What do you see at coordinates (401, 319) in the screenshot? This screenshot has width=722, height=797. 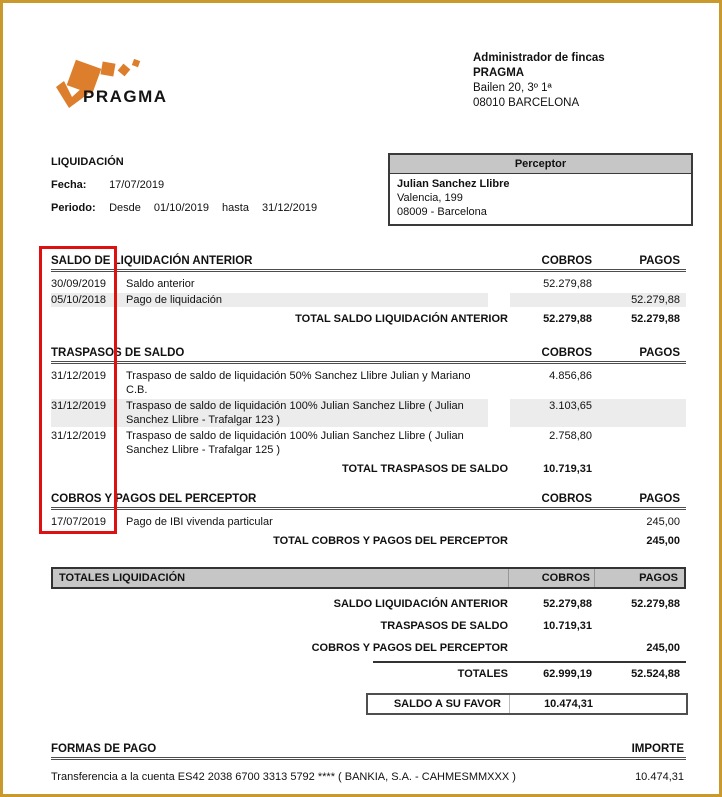 I see `section-total-label: TOTAL SALDO LIQUIDACIÓN ANTERIOR` at bounding box center [401, 319].